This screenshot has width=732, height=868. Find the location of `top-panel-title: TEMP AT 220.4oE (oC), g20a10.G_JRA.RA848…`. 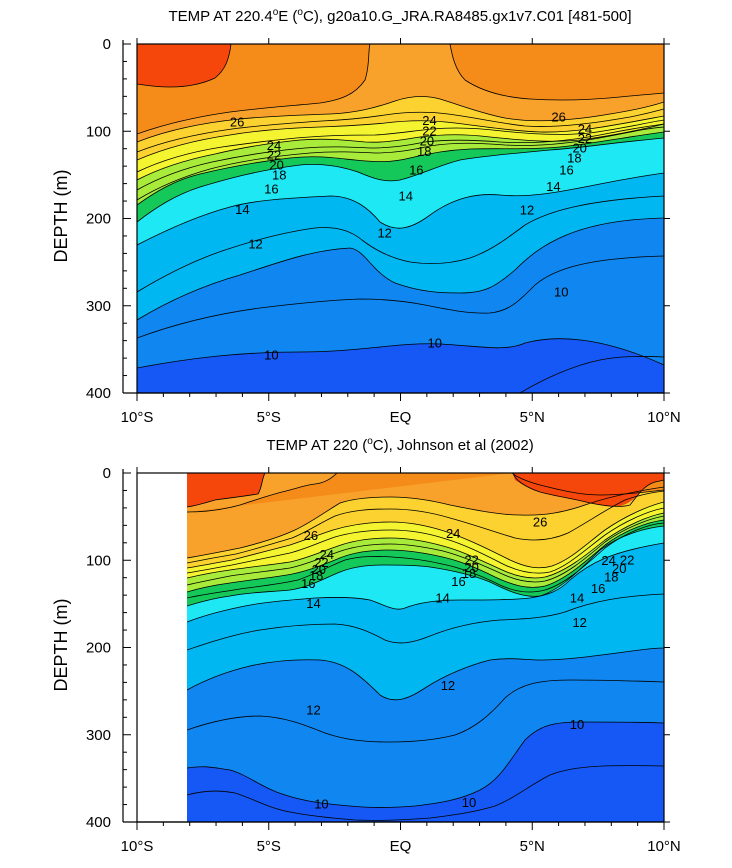

top-panel-title: TEMP AT 220.4oE (oC), g20a10.G_JRA.RA848… is located at coordinates (399, 16).